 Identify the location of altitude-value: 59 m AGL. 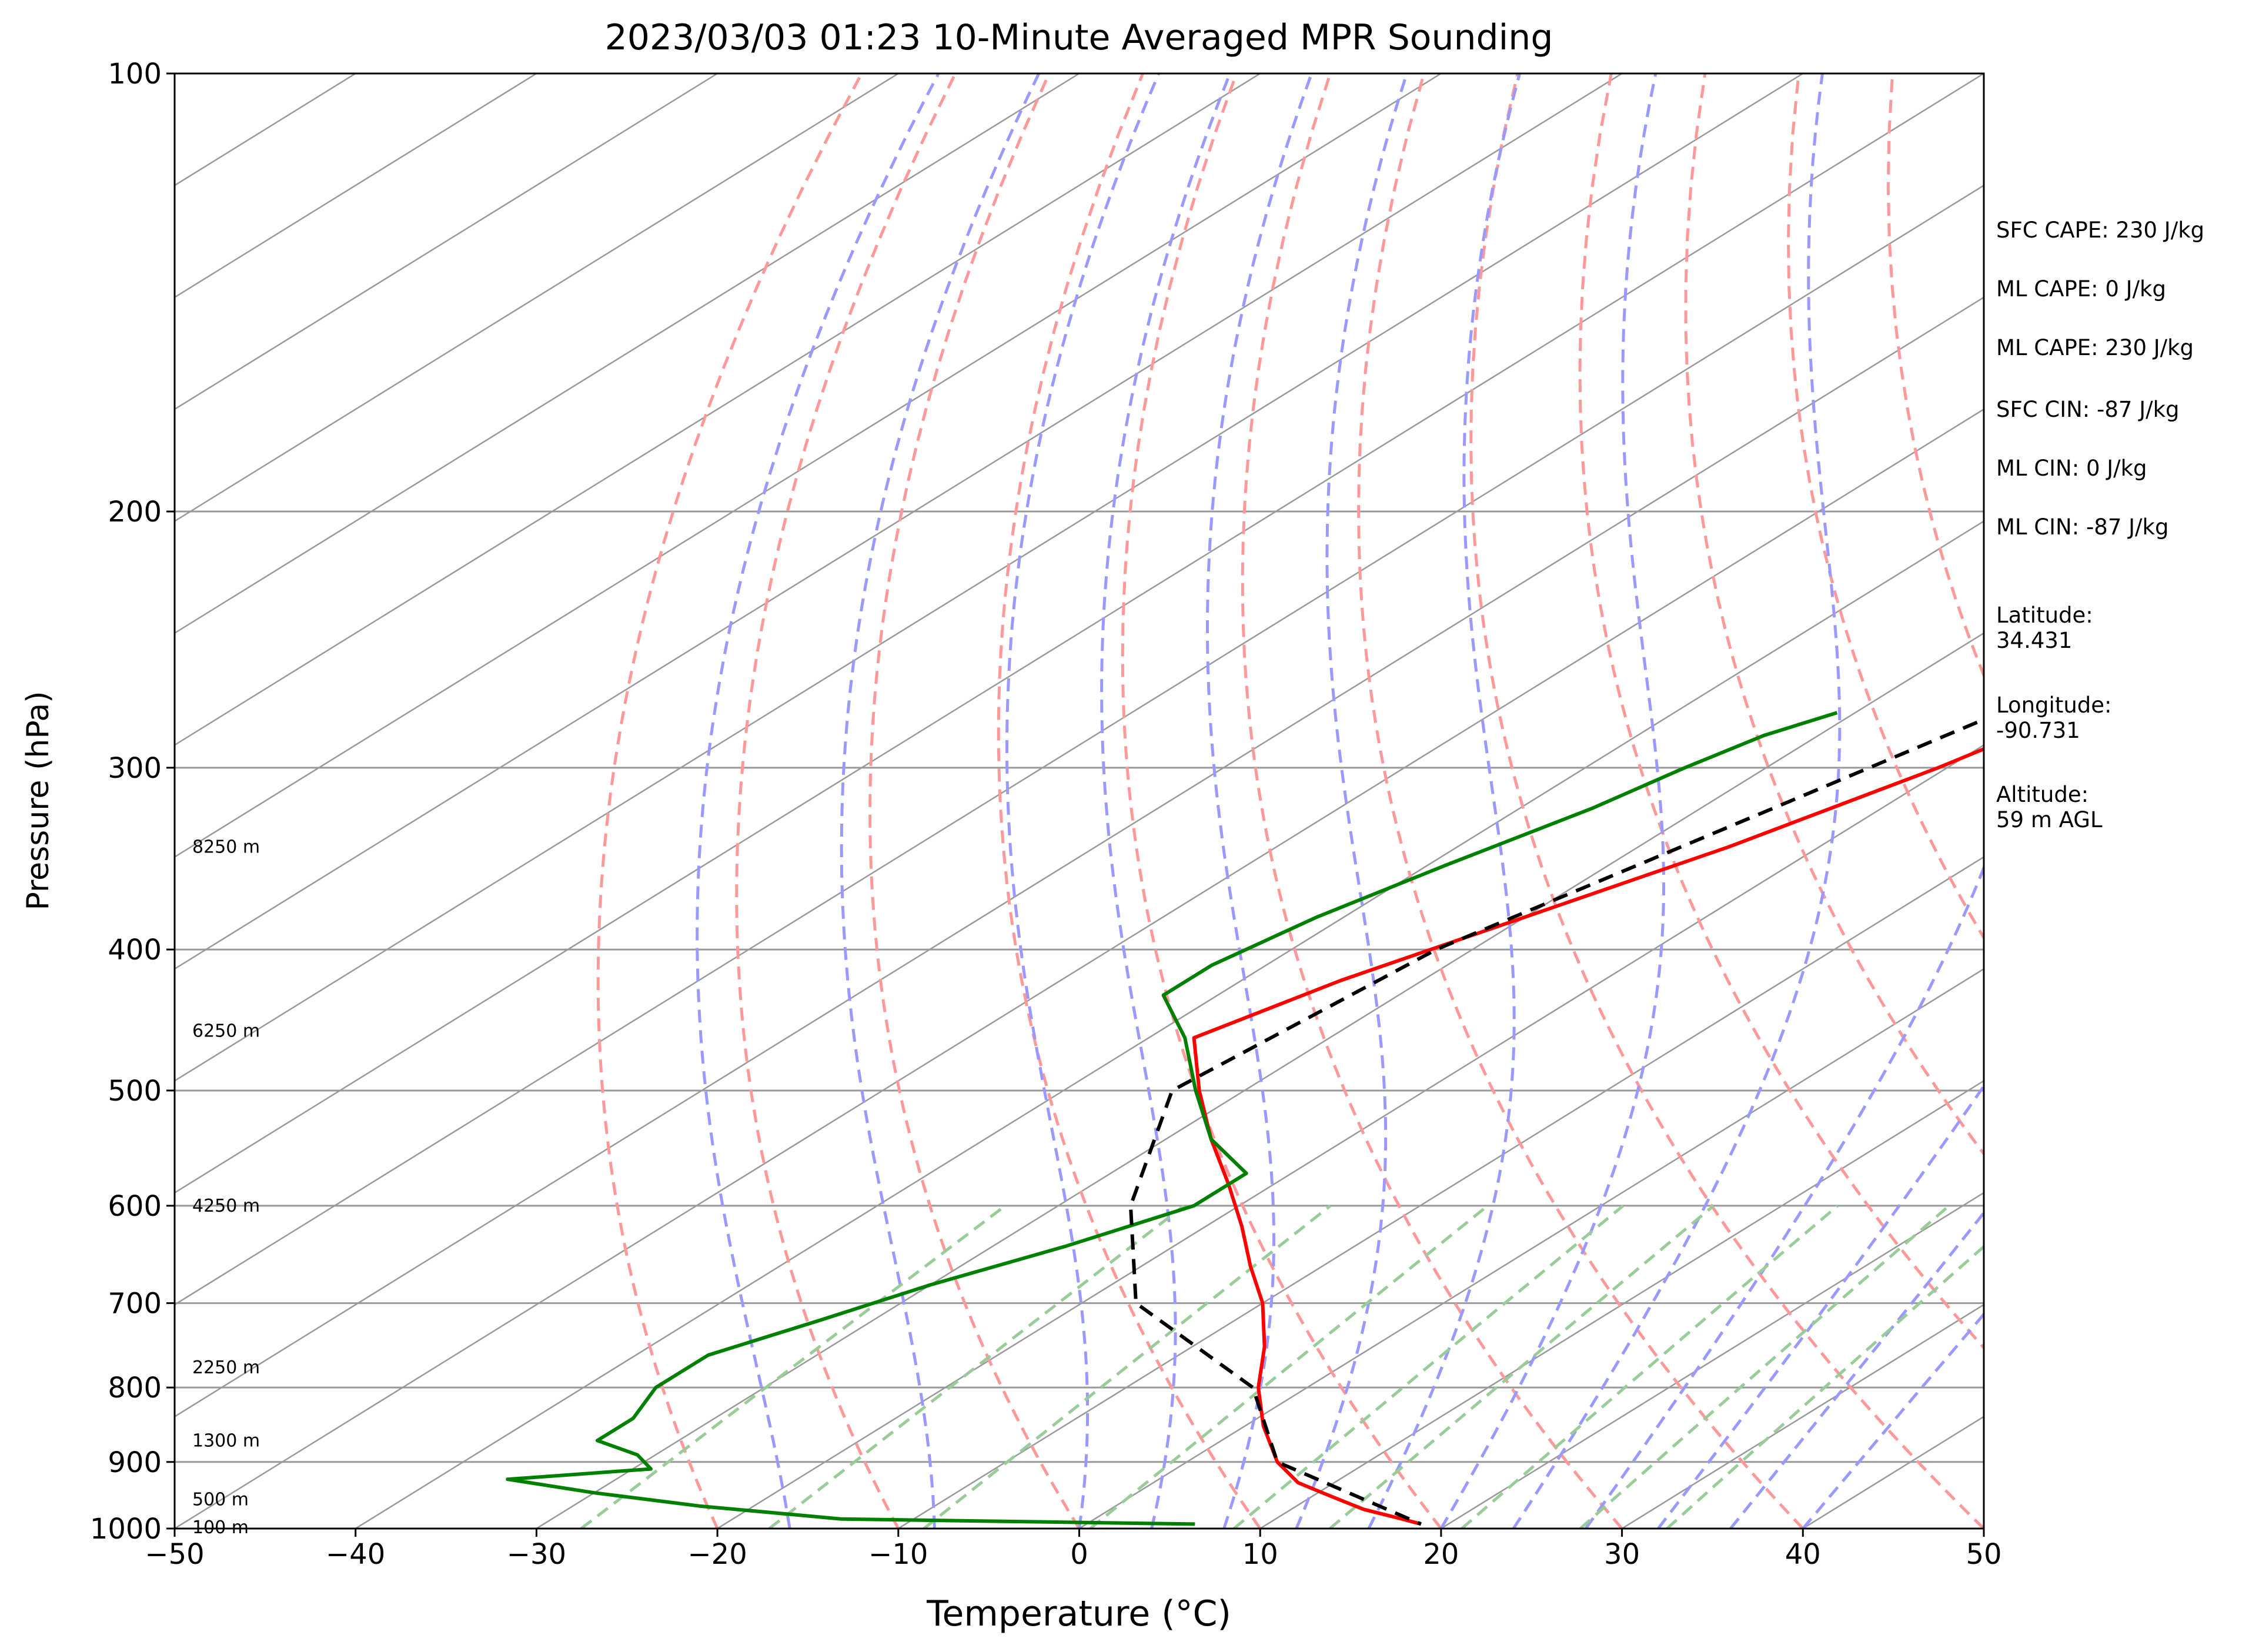
(2049, 820).